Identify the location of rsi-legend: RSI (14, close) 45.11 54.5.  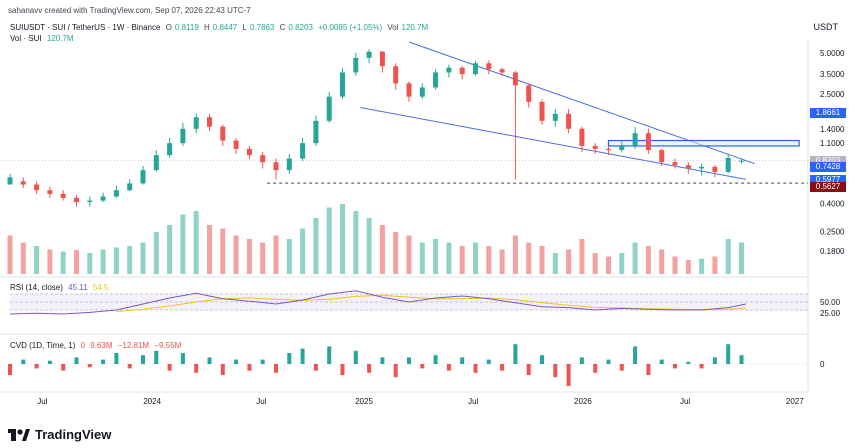
(60, 287).